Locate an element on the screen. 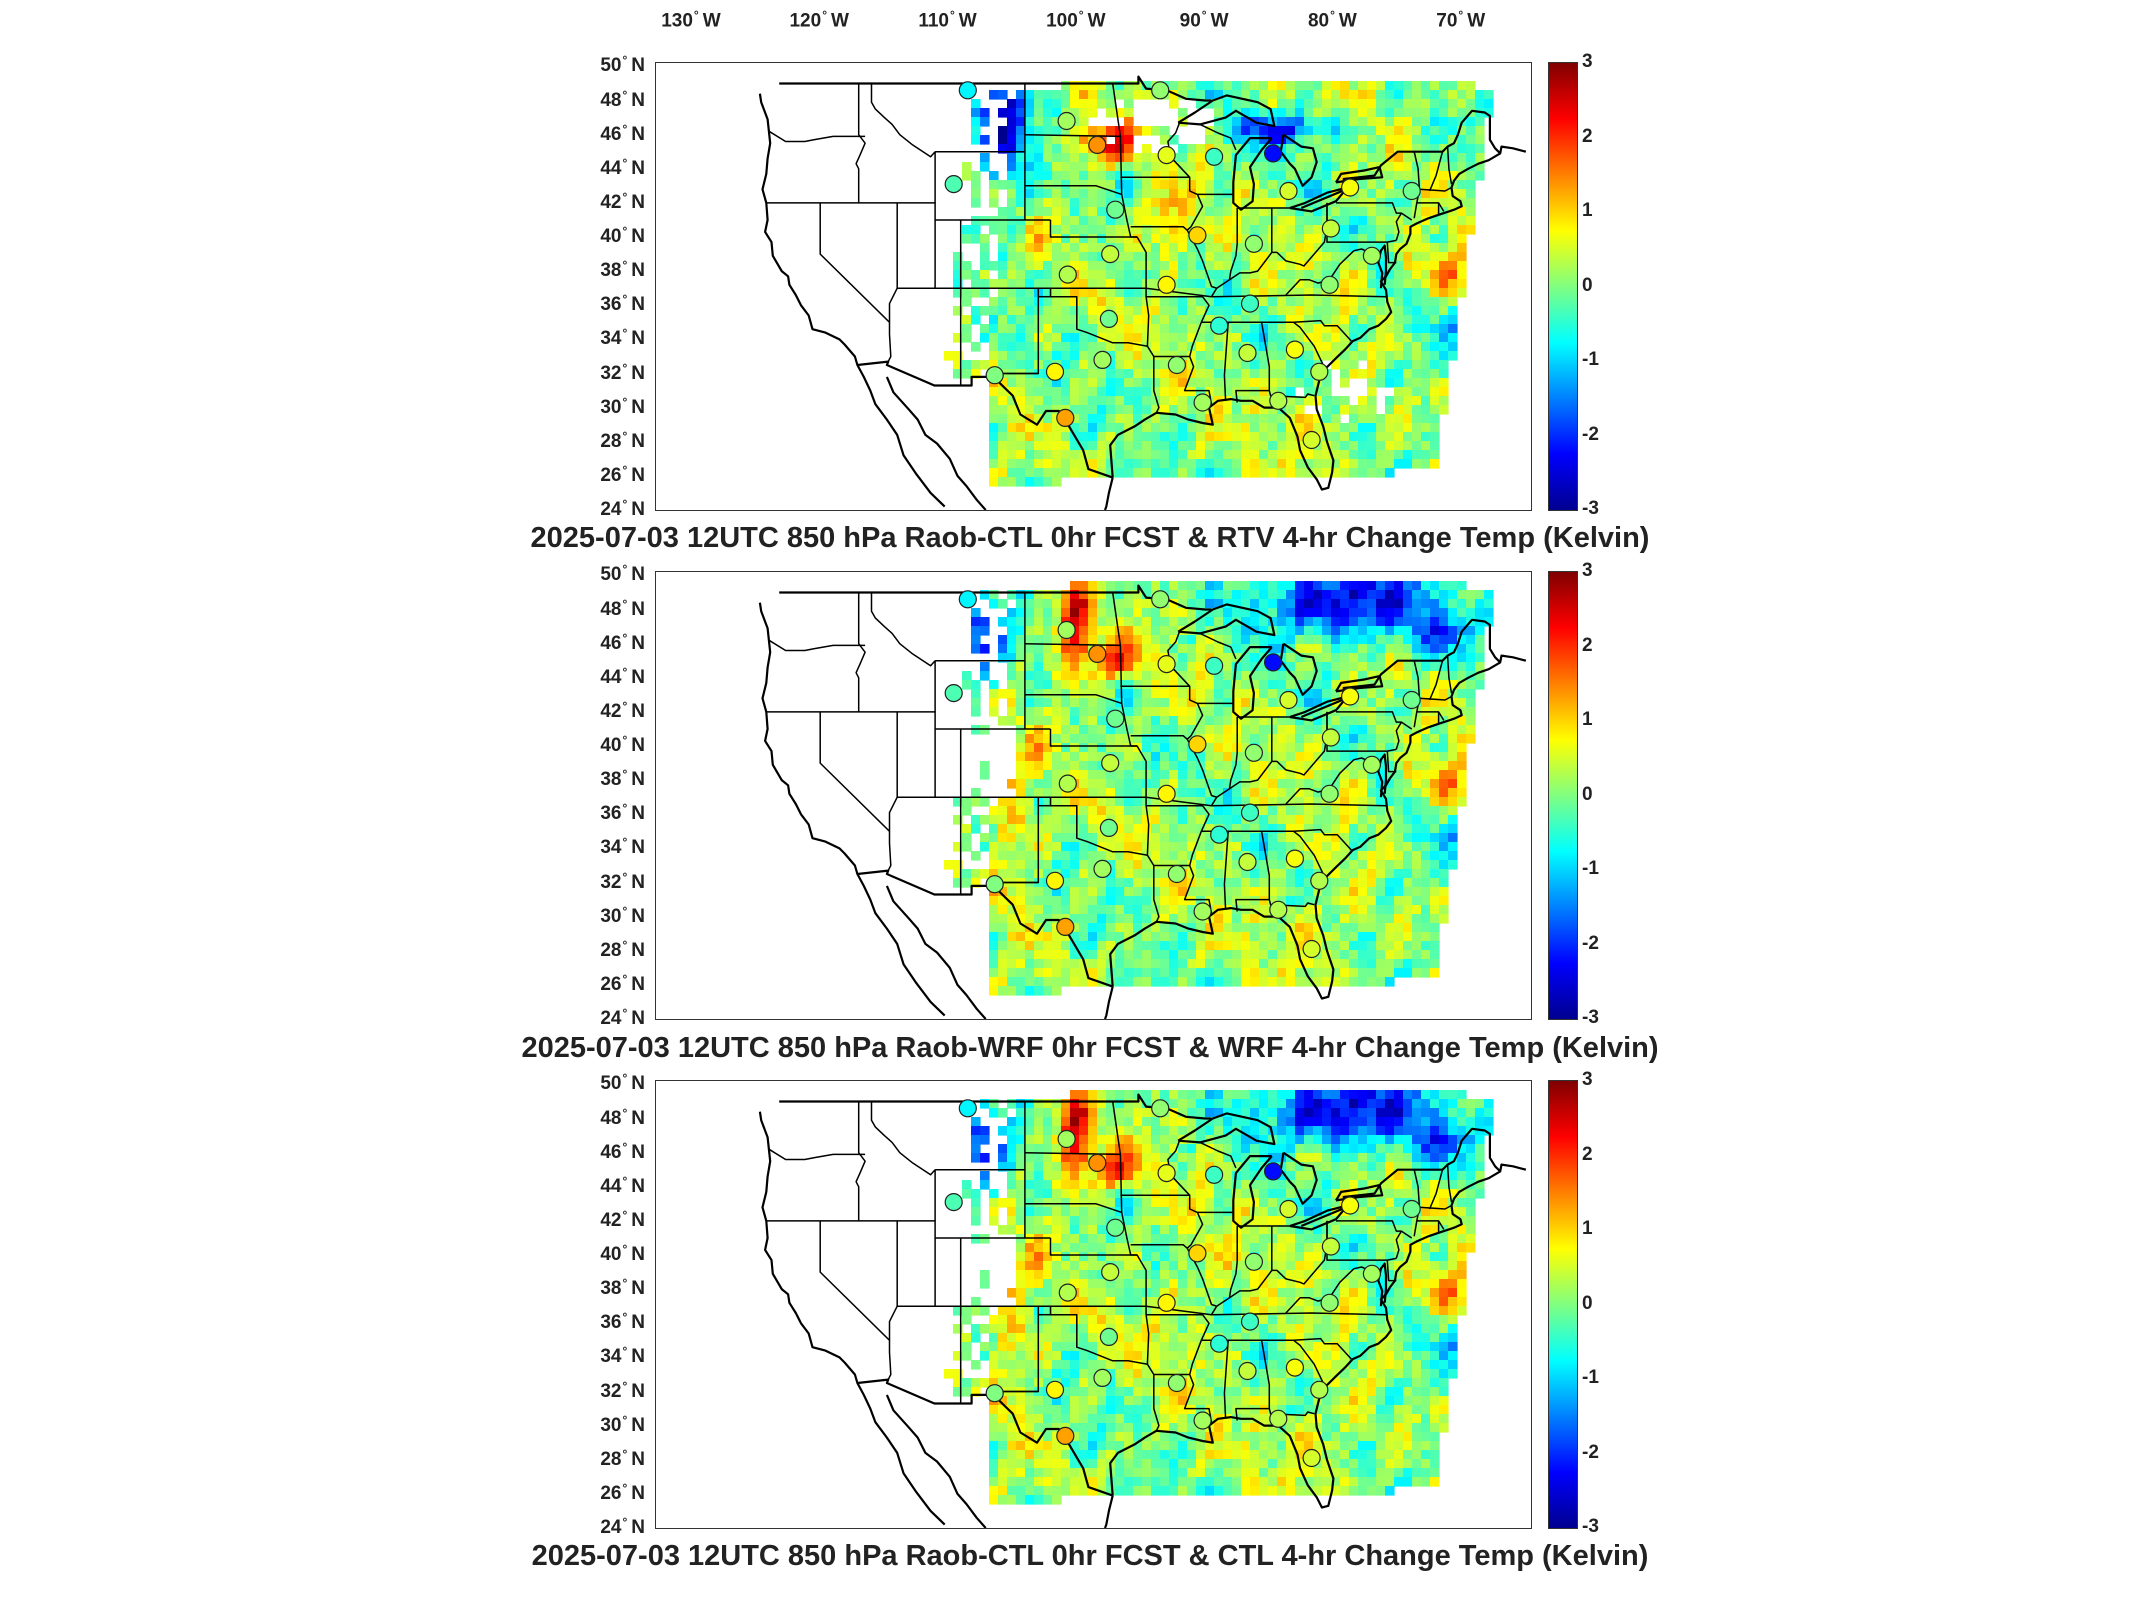 This screenshot has width=2133, height=1600. lon-tick-label: 130° W is located at coordinates (691, 20).